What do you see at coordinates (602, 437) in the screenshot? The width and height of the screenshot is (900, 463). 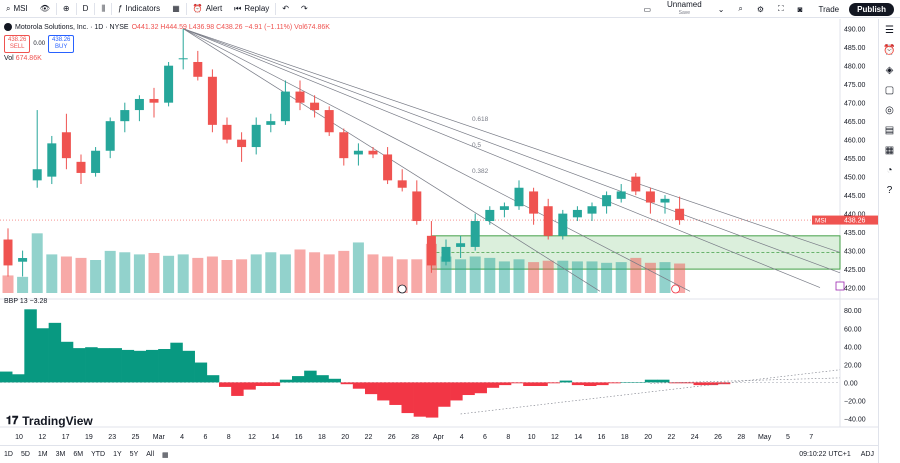 I see `time-axis-label: 16` at bounding box center [602, 437].